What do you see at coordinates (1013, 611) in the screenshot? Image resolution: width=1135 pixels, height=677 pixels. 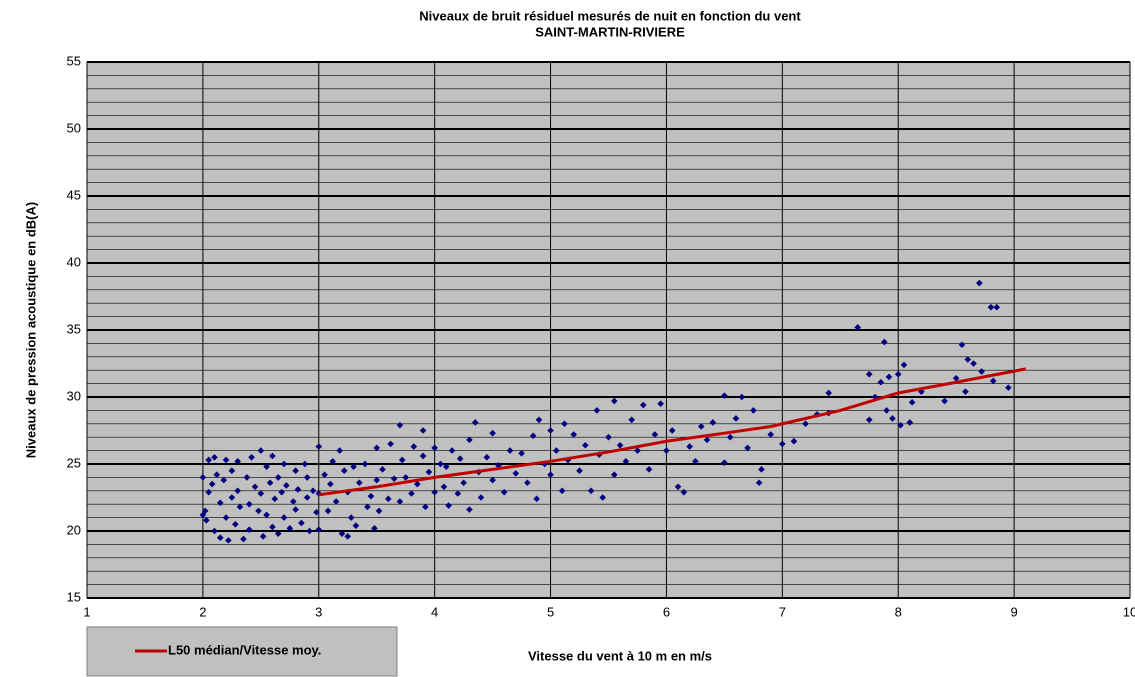 I see `x-tick-label: 9` at bounding box center [1013, 611].